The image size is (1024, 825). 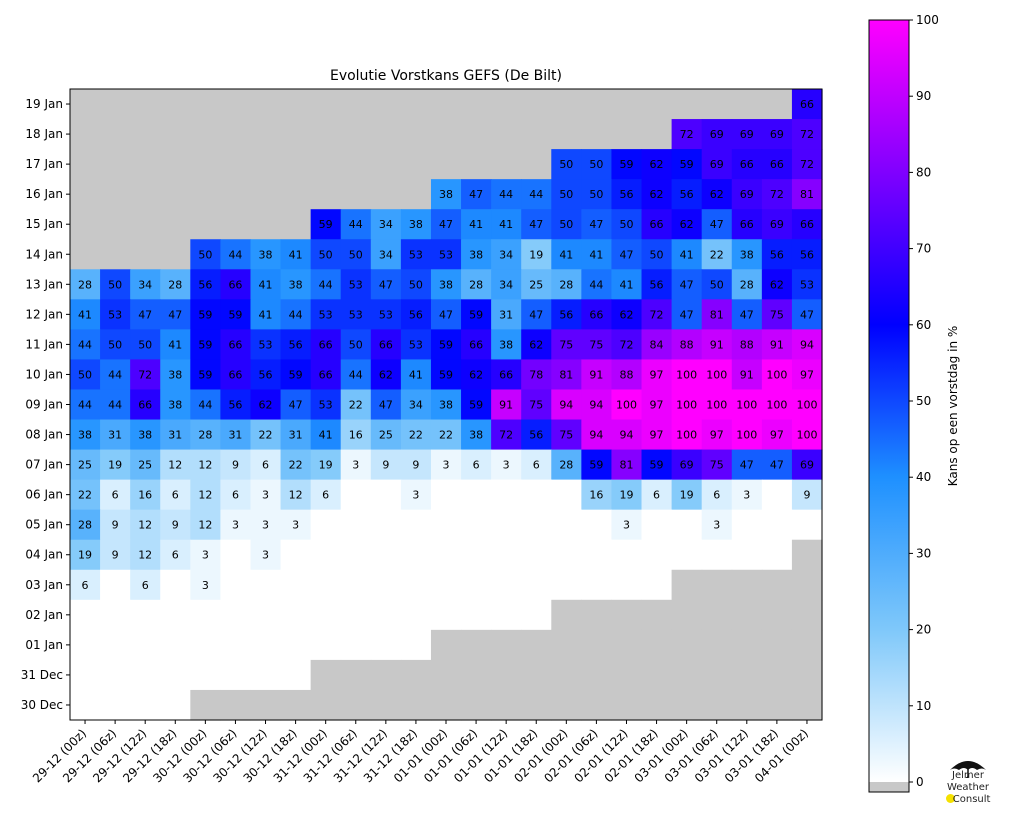 What do you see at coordinates (145, 405) in the screenshot?
I see `cell-value-label: 66` at bounding box center [145, 405].